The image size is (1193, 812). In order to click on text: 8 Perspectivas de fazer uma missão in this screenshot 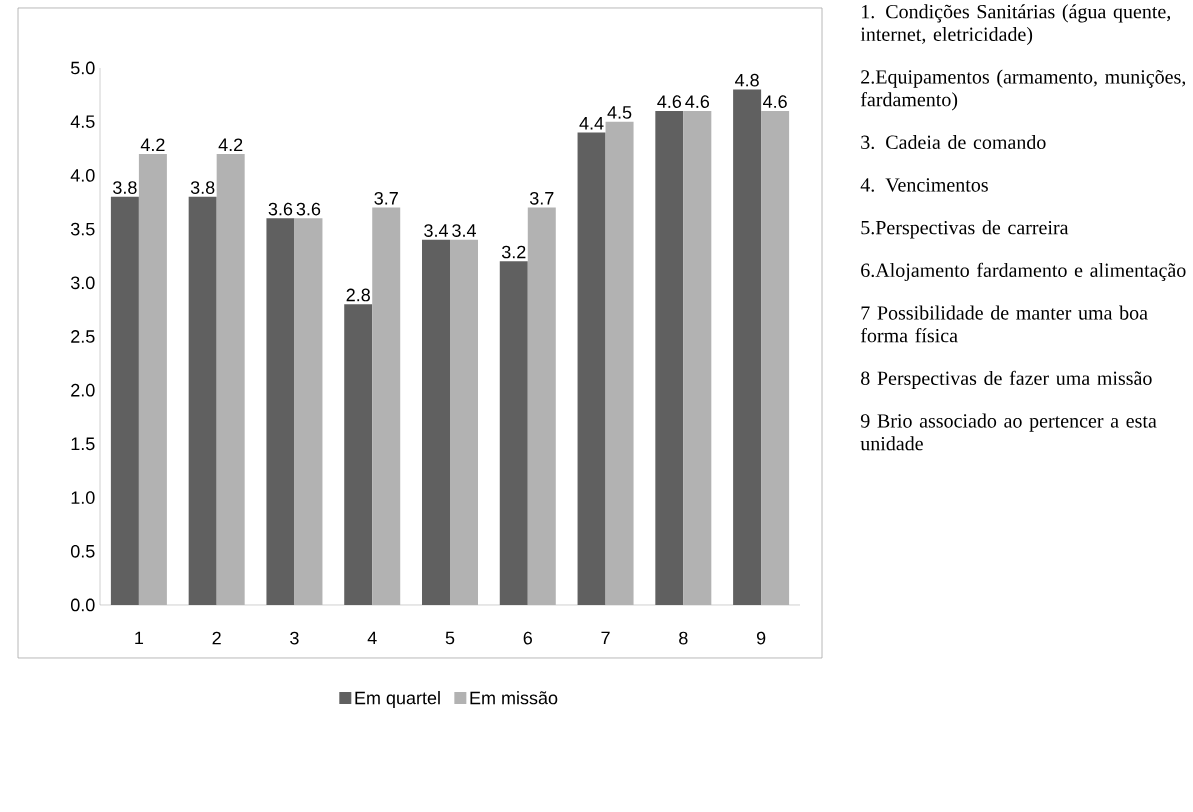, I will do `click(1006, 380)`.